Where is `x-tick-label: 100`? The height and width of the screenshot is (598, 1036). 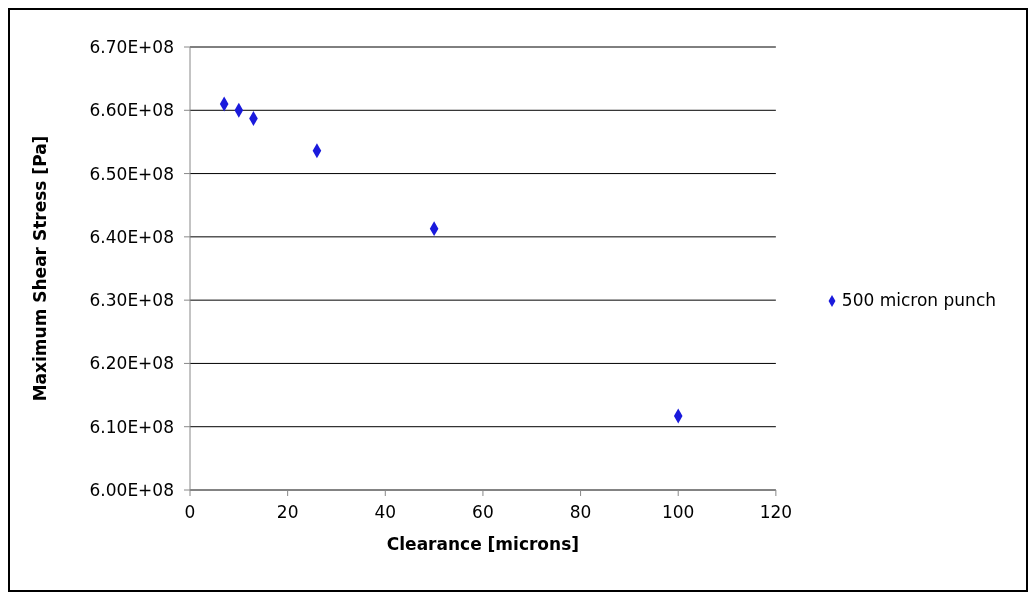
x-tick-label: 100 is located at coordinates (678, 512).